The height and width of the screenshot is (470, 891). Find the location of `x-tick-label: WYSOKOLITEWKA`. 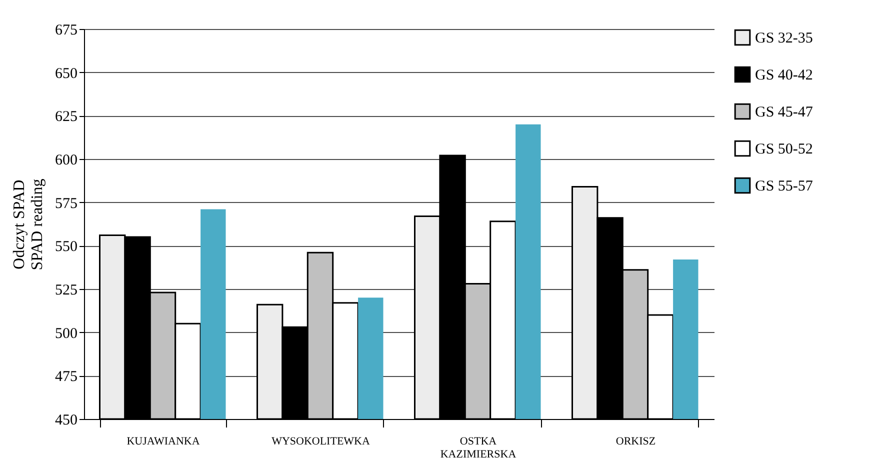

x-tick-label: WYSOKOLITEWKA is located at coordinates (321, 442).